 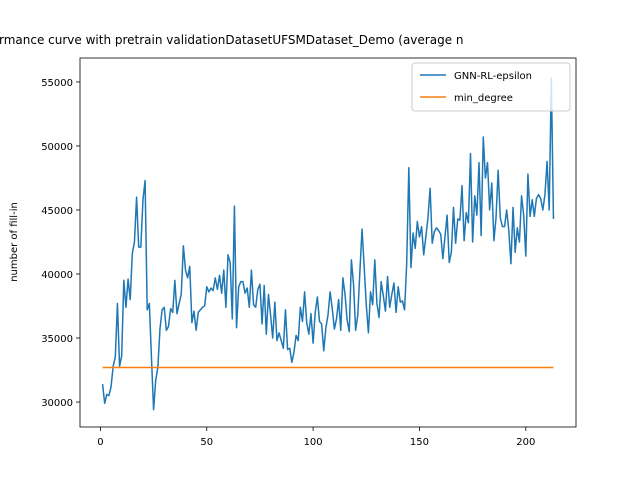 I want to click on y-axis-label: number of fill-in, so click(x=14, y=242).